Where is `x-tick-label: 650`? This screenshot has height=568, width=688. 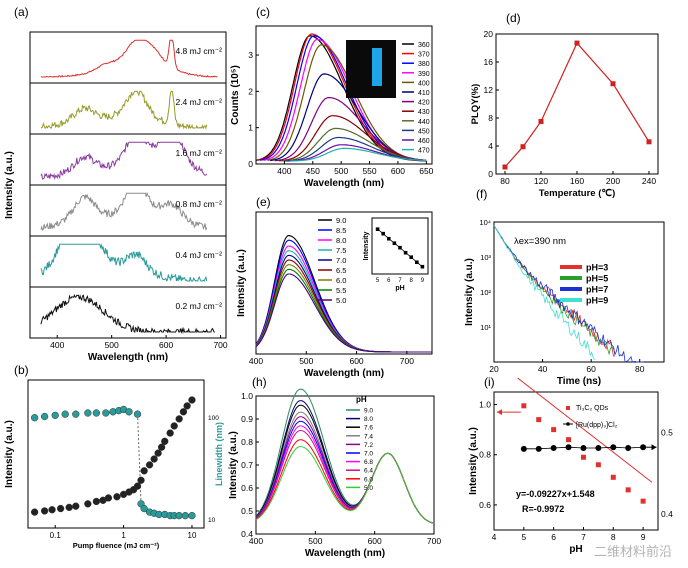 x-tick-label: 650 is located at coordinates (426, 171).